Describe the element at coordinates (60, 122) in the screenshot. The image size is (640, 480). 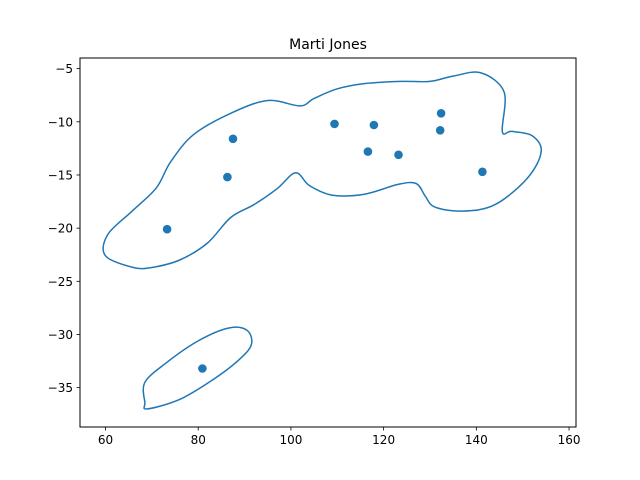
I see `y-tick-label: −10` at that location.